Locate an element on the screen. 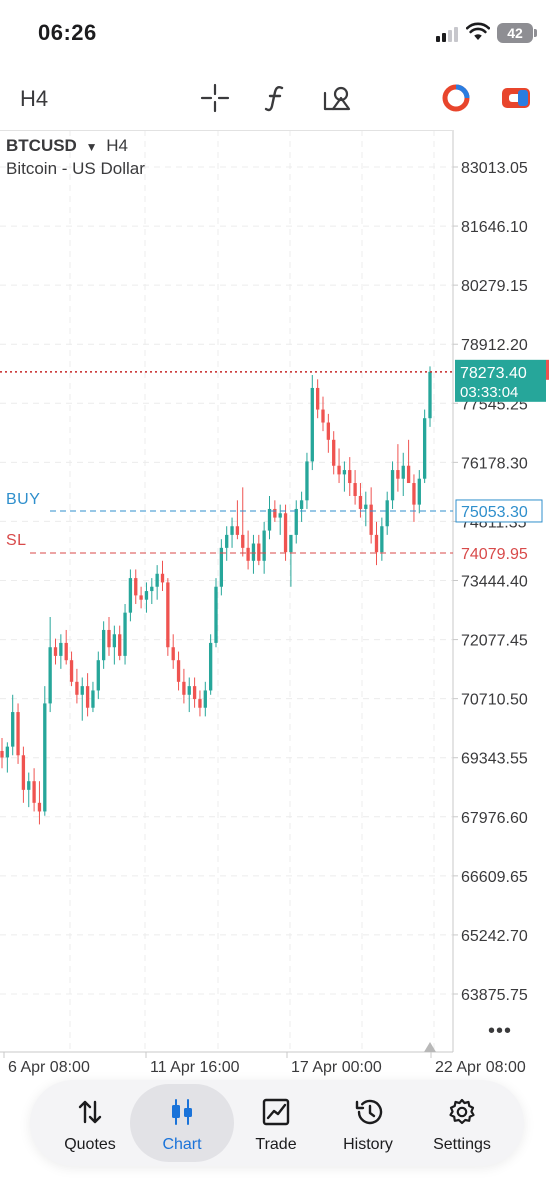 Image resolution: width=554 pixels, height=1199 pixels. symbol-header: BTCUSD ▼ H4 is located at coordinates (67, 146).